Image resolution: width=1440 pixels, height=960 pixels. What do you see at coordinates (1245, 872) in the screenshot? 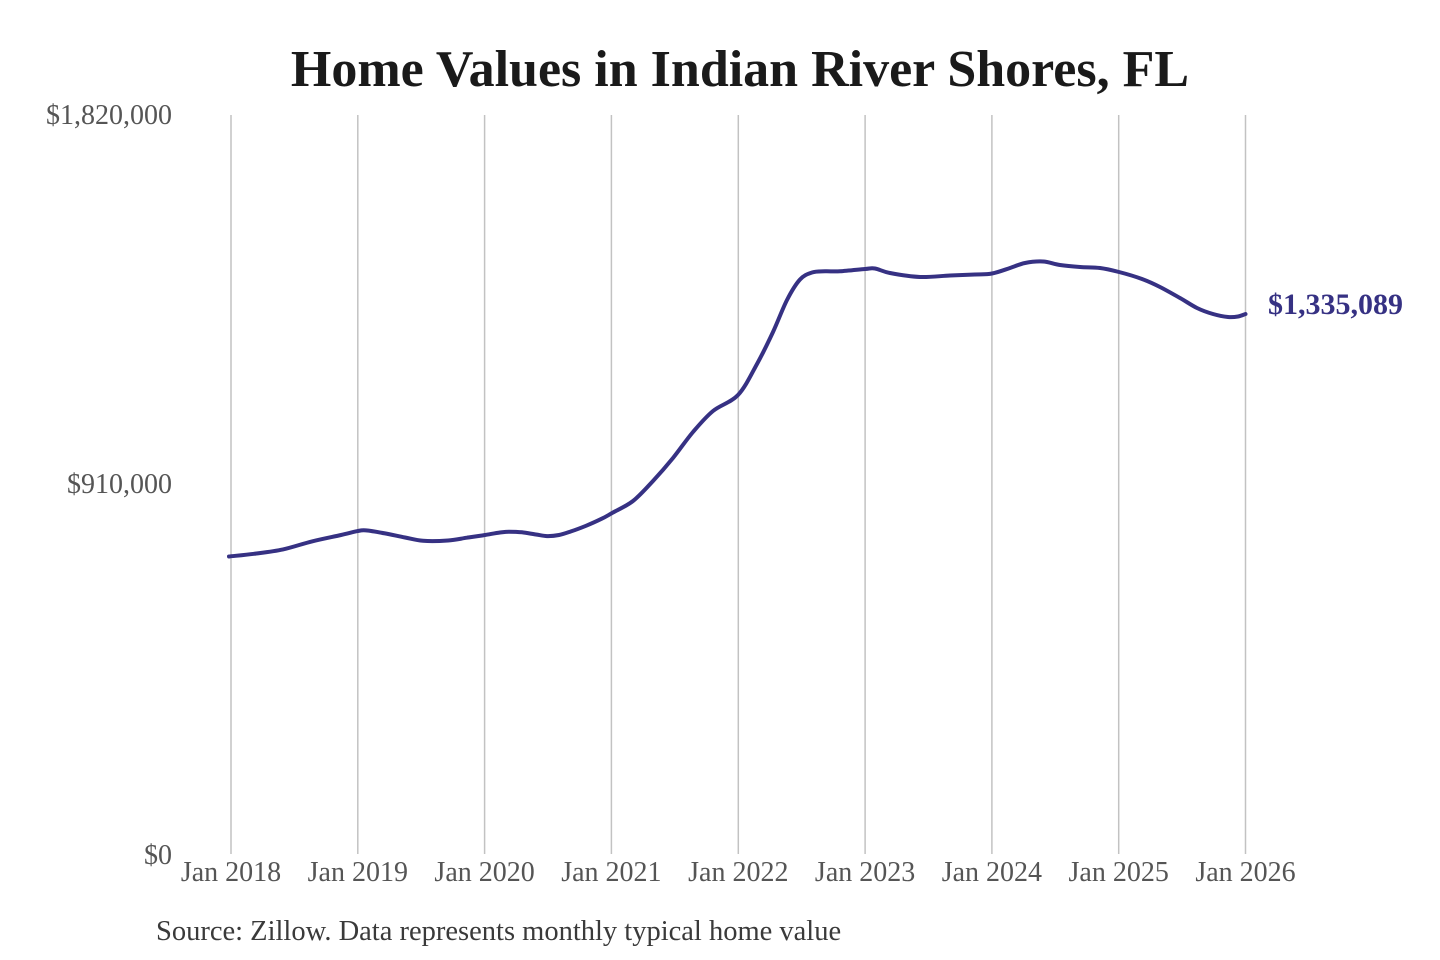
I see `svg-text: Jan 2026` at bounding box center [1245, 872].